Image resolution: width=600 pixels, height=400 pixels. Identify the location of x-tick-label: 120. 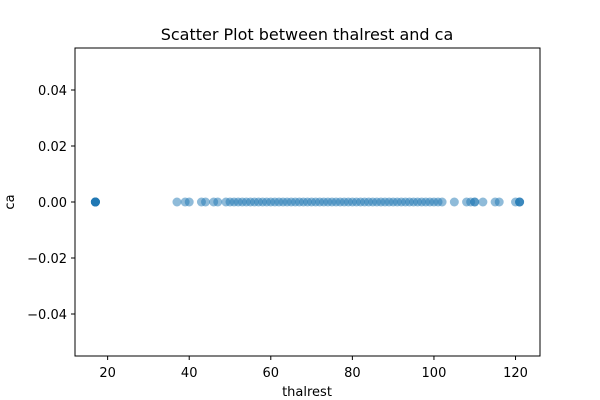
(515, 373).